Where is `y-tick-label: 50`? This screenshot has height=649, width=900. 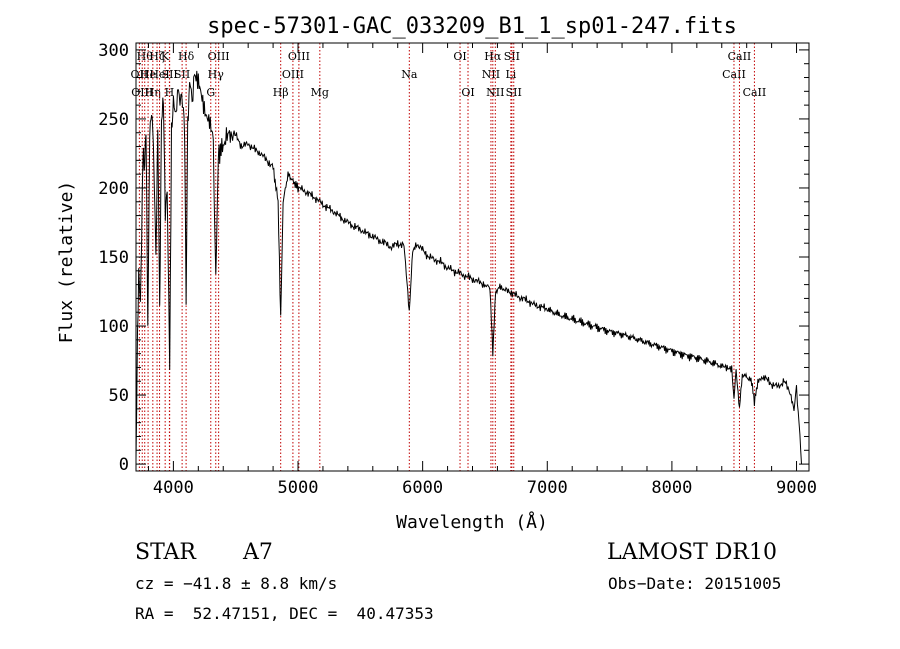
y-tick-label: 50 is located at coordinates (119, 396).